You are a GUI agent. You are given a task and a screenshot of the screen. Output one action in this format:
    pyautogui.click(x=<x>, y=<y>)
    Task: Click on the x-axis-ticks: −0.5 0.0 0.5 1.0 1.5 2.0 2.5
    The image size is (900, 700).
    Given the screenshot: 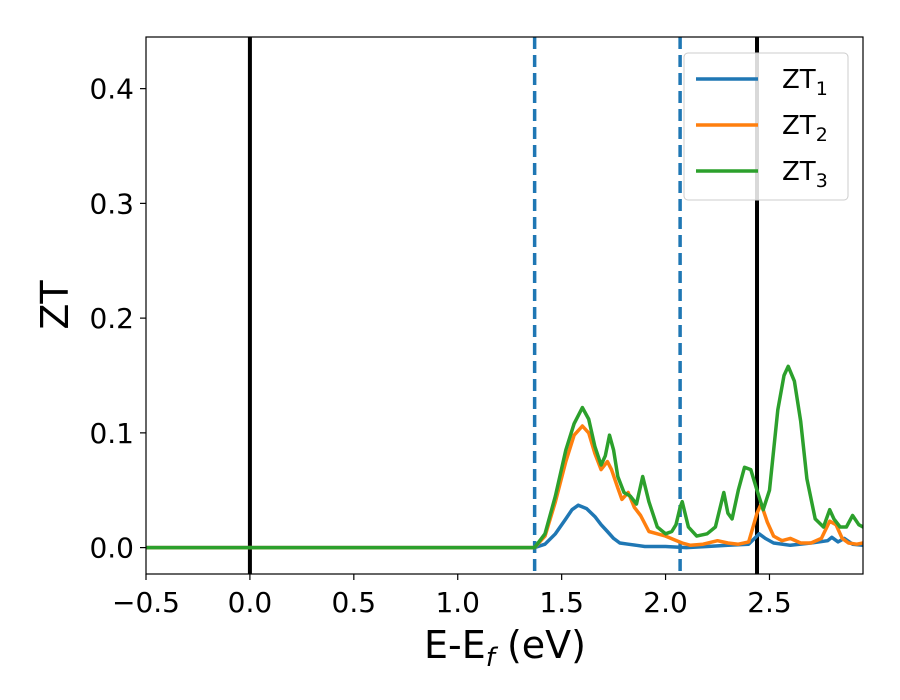 What is the action you would take?
    pyautogui.click(x=452, y=596)
    